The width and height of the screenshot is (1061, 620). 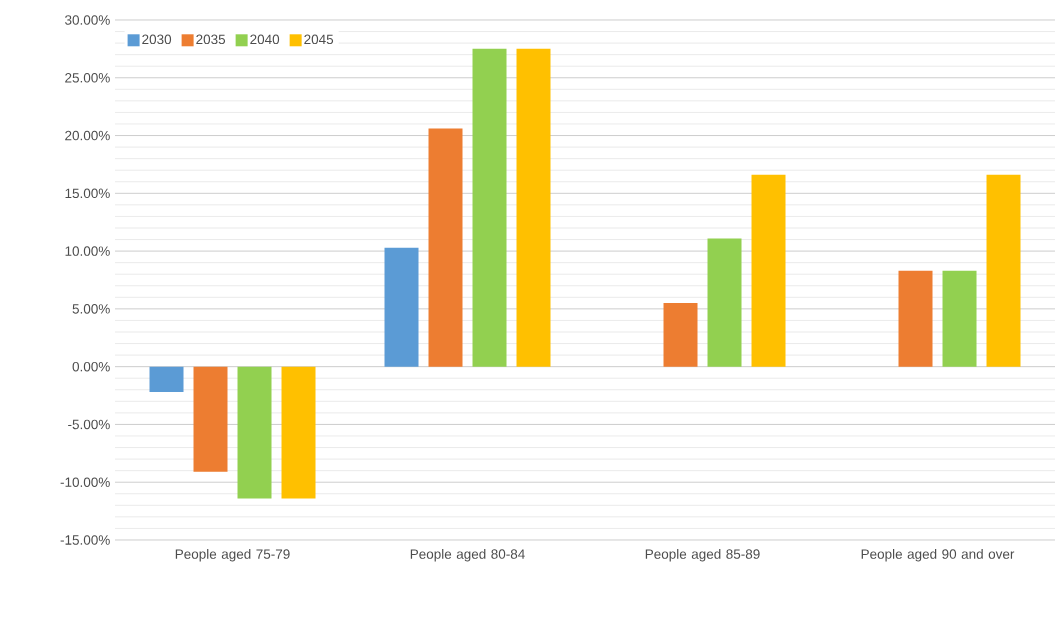 What do you see at coordinates (319, 39) in the screenshot?
I see `legend-label: 2045` at bounding box center [319, 39].